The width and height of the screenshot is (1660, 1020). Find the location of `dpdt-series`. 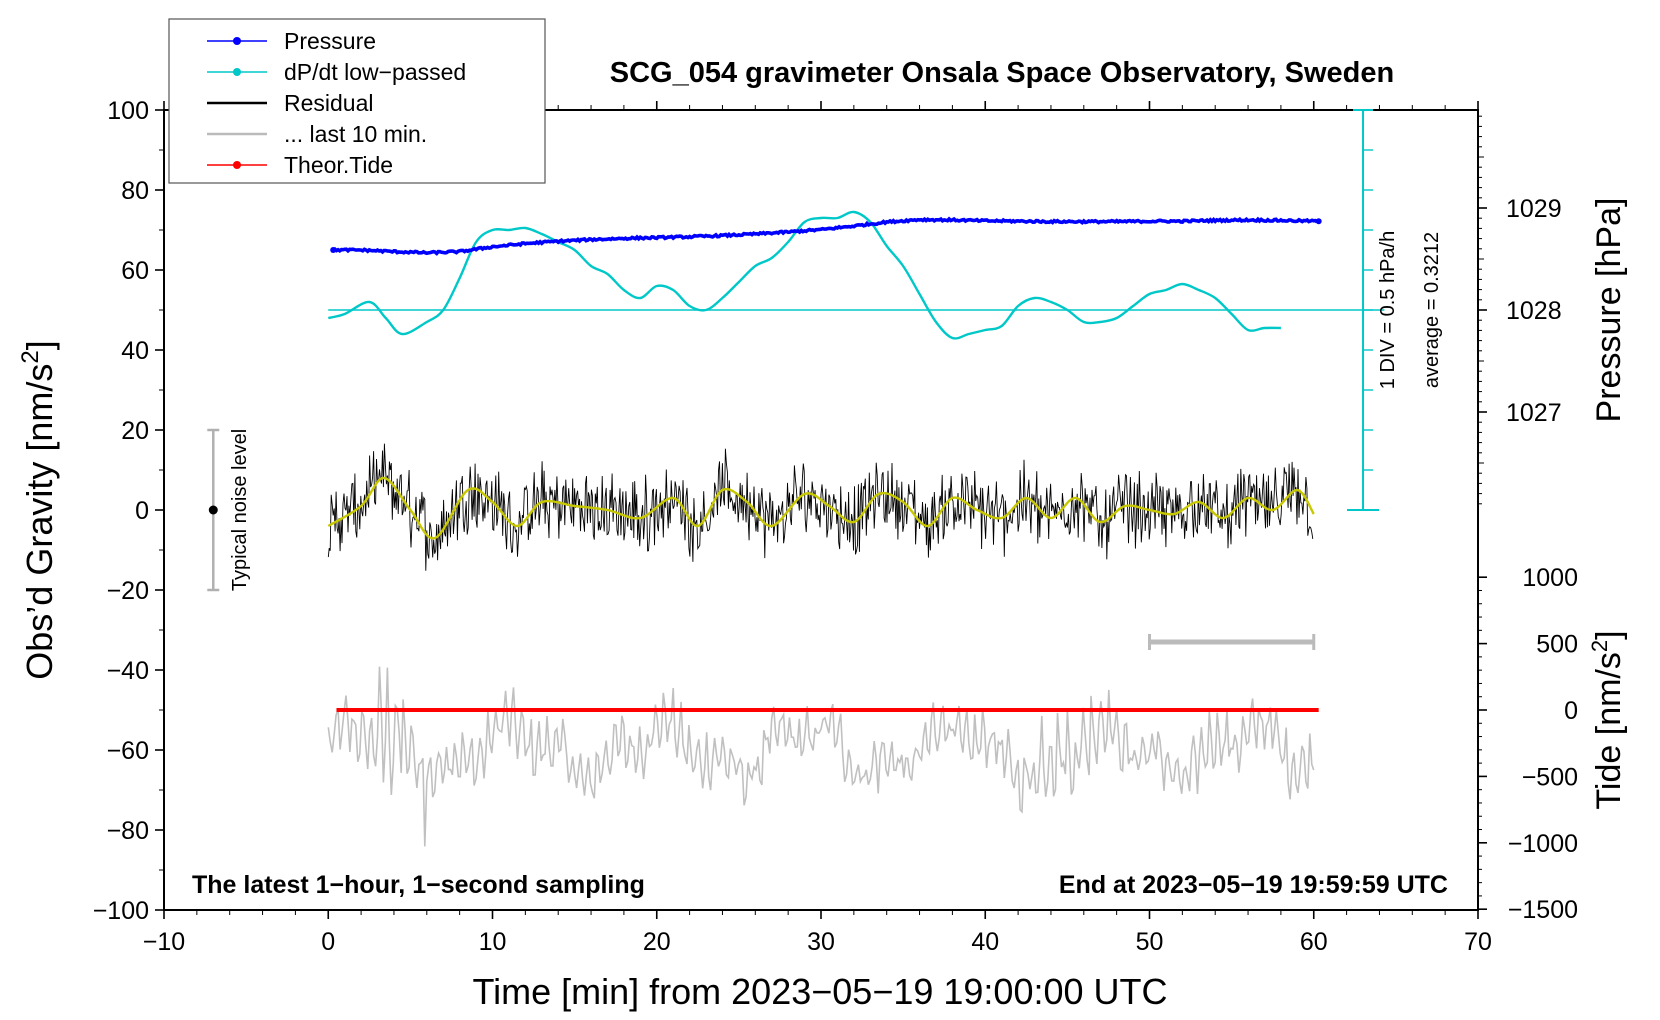

dpdt-series is located at coordinates (856, 275).